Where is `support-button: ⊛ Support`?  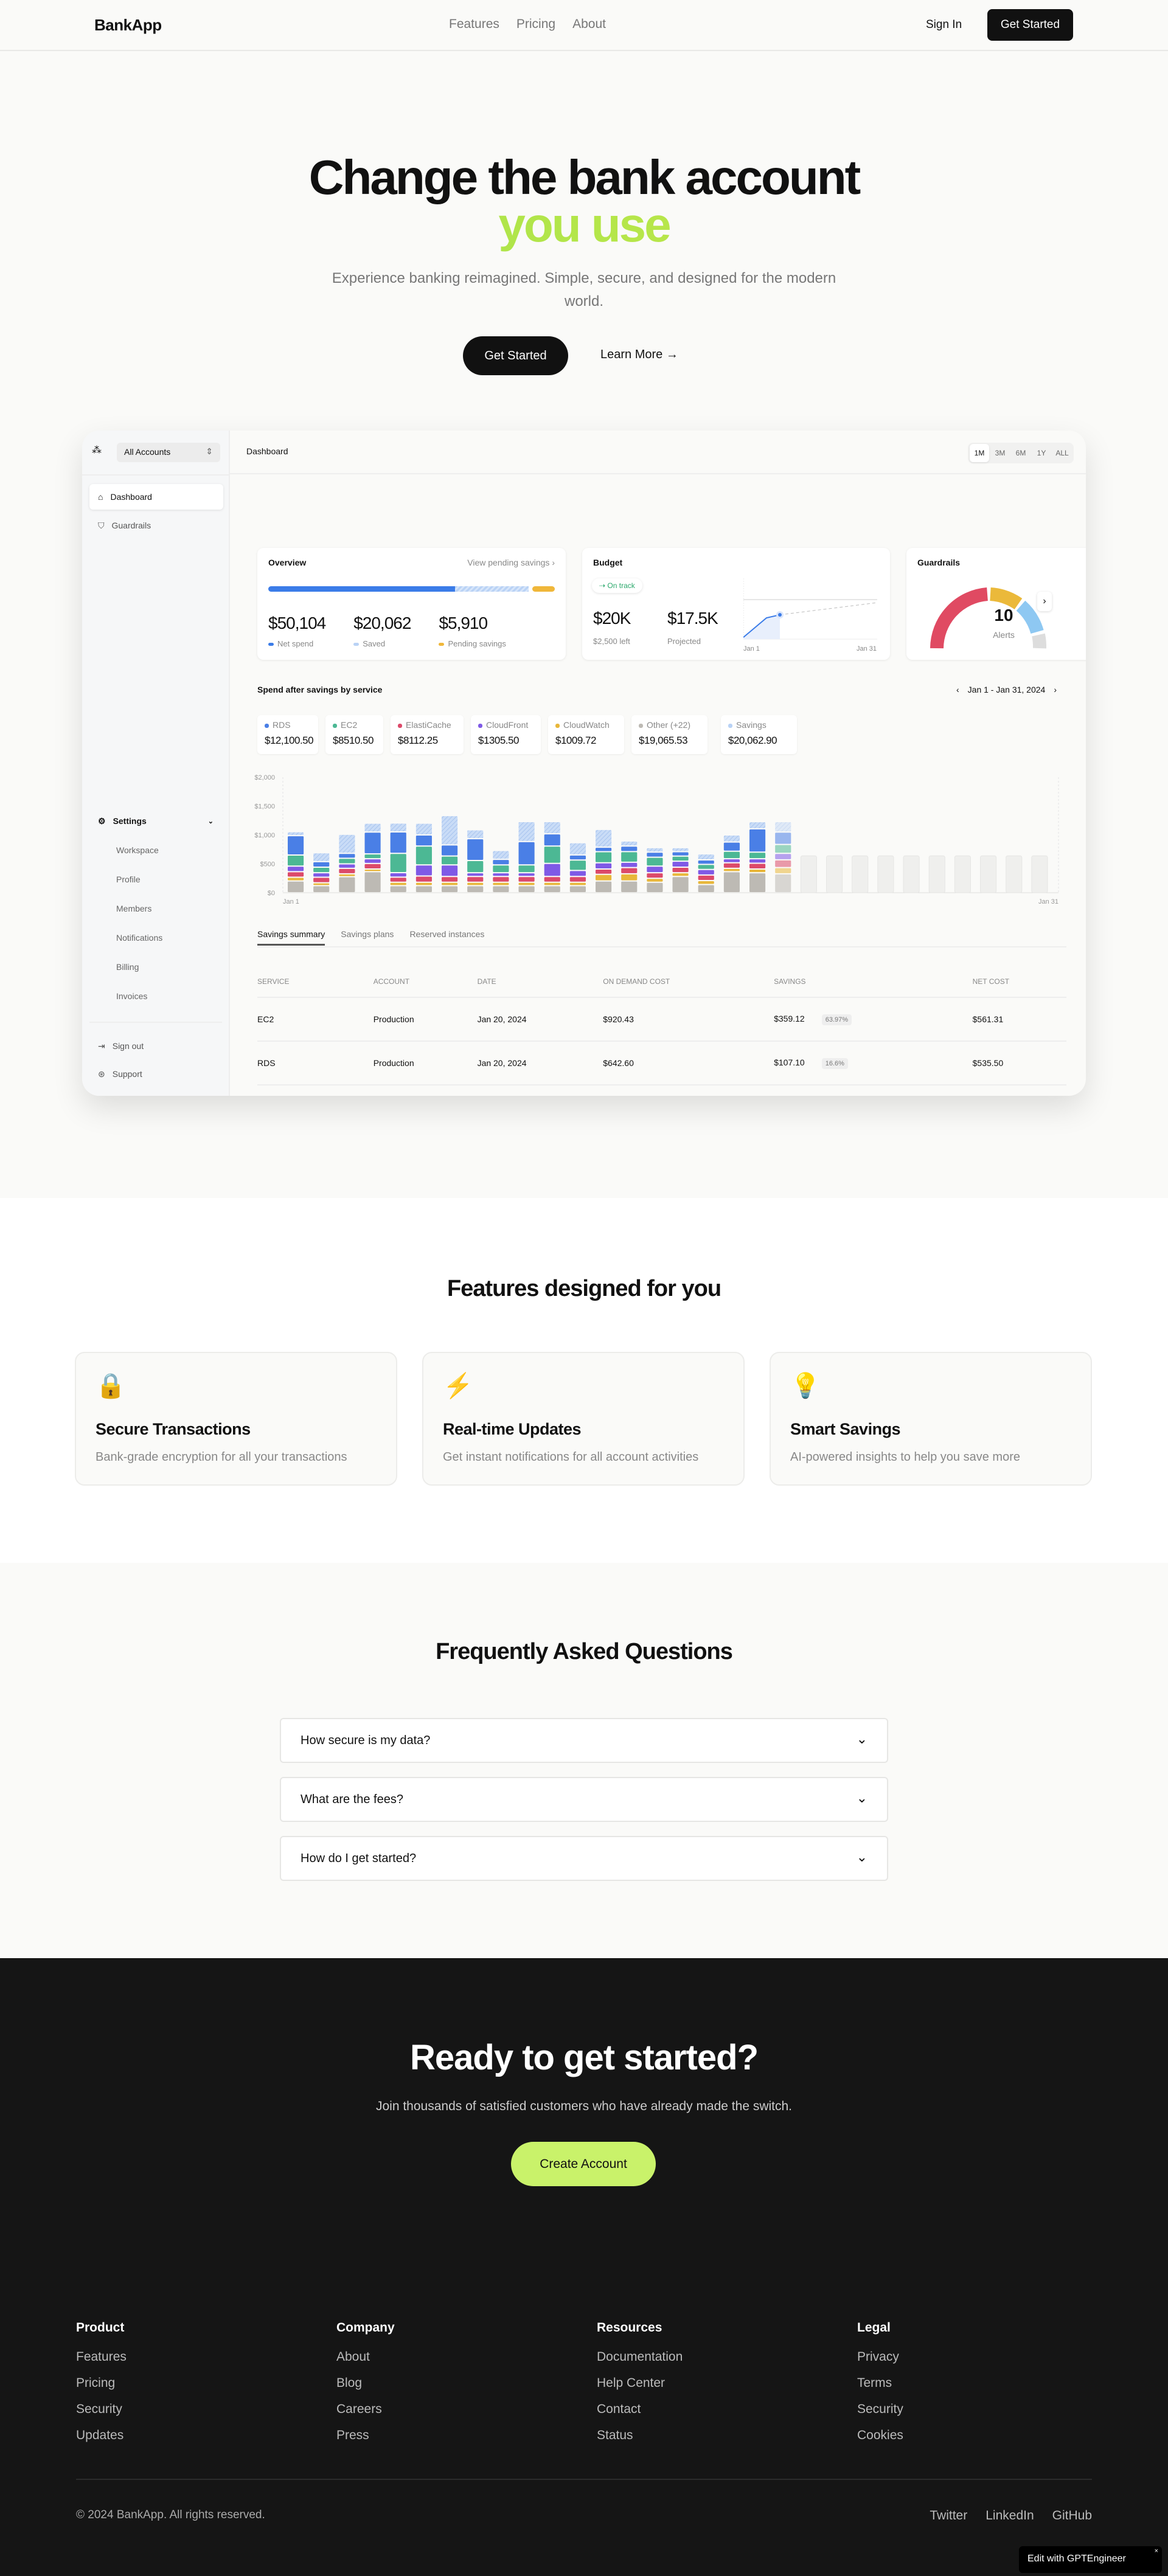
support-button: ⊛ Support is located at coordinates (156, 1074).